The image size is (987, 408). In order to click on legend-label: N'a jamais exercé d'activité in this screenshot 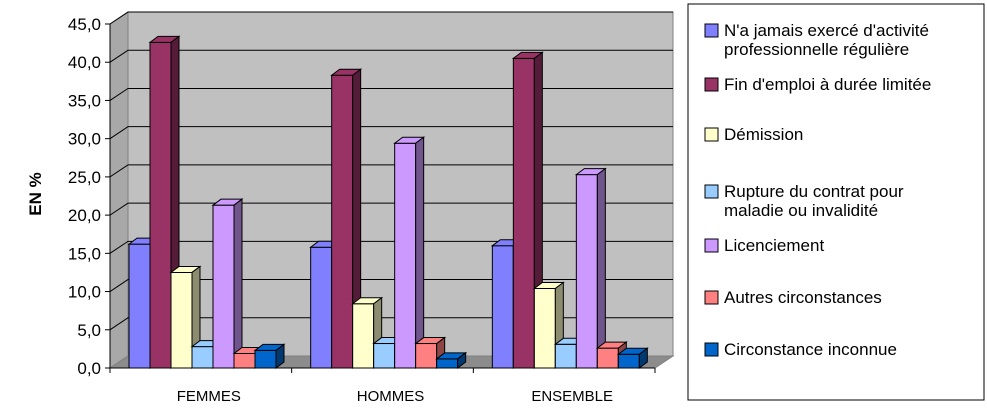, I will do `click(826, 30)`.